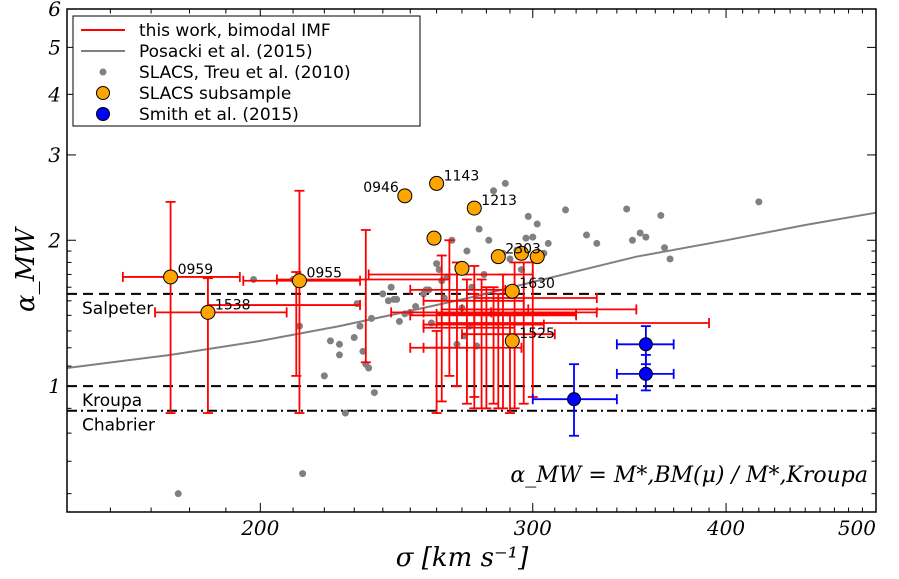  What do you see at coordinates (219, 115) in the screenshot?
I see `legend-label: Smith et al. (2015)` at bounding box center [219, 115].